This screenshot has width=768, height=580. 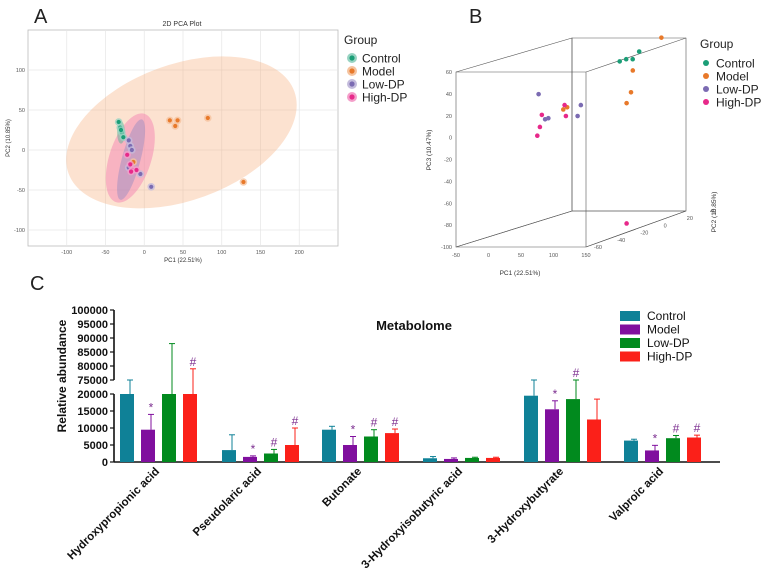 I want to click on pca2d-ellipses, so click(x=181, y=132).